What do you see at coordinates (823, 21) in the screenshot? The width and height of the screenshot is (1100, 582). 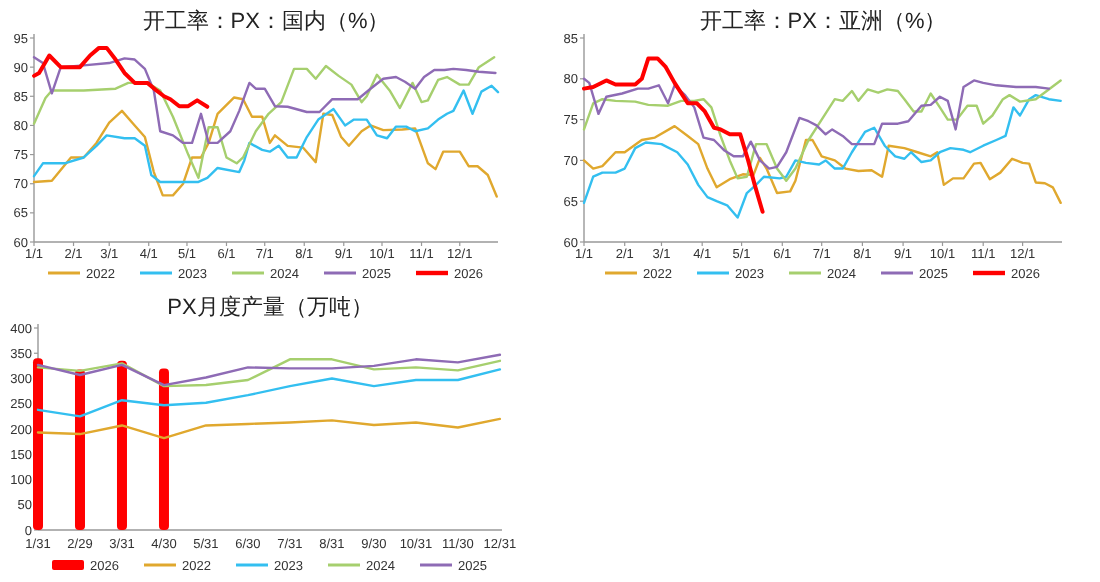 I see `chart-title: 开工率：PX：亚洲（%）` at bounding box center [823, 21].